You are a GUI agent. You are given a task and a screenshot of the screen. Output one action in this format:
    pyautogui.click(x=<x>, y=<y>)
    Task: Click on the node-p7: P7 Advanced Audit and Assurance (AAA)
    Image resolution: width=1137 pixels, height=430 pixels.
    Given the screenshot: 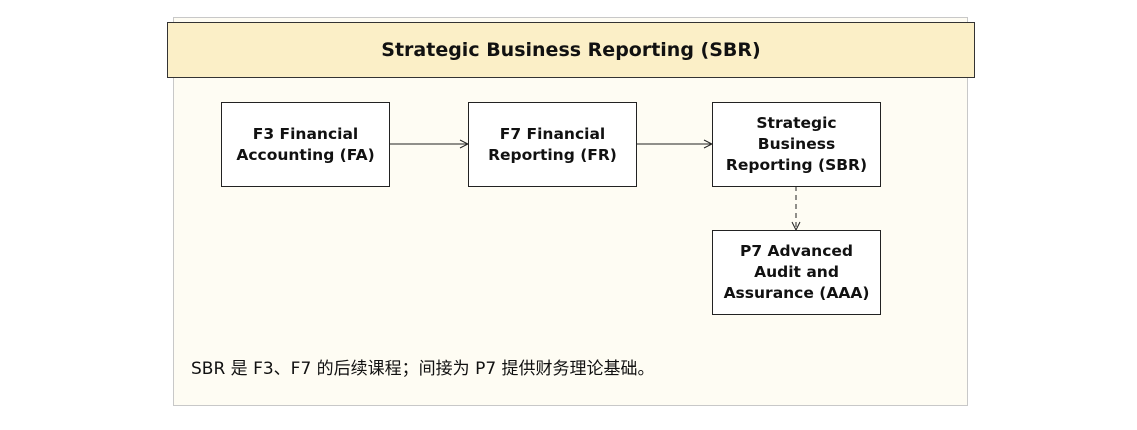 What is the action you would take?
    pyautogui.click(x=796, y=272)
    